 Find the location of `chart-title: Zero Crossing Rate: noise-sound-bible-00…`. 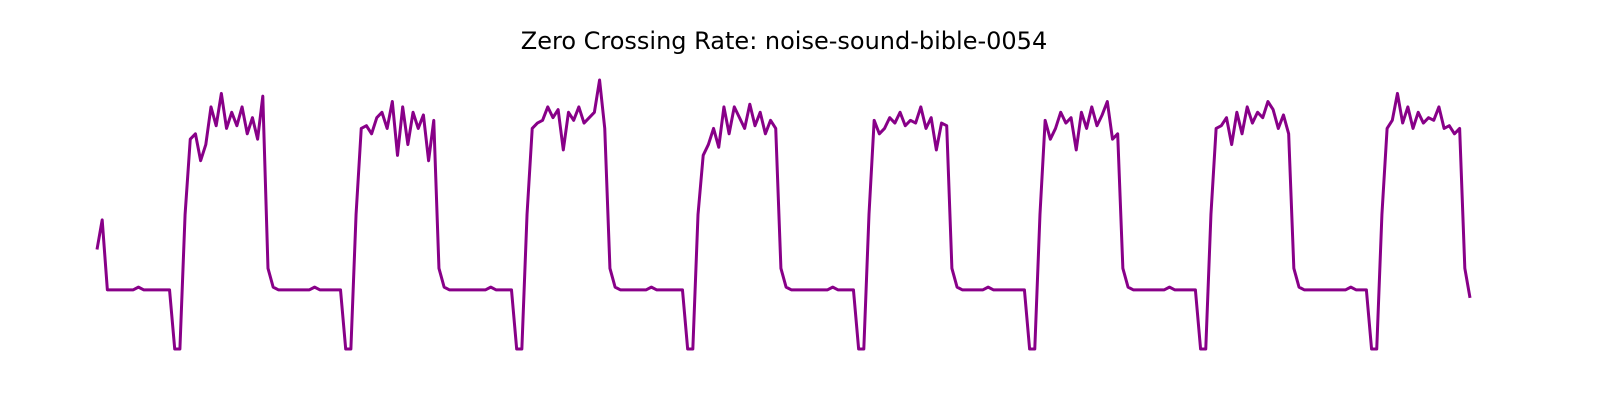

chart-title: Zero Crossing Rate: noise-sound-bible-00… is located at coordinates (784, 41).